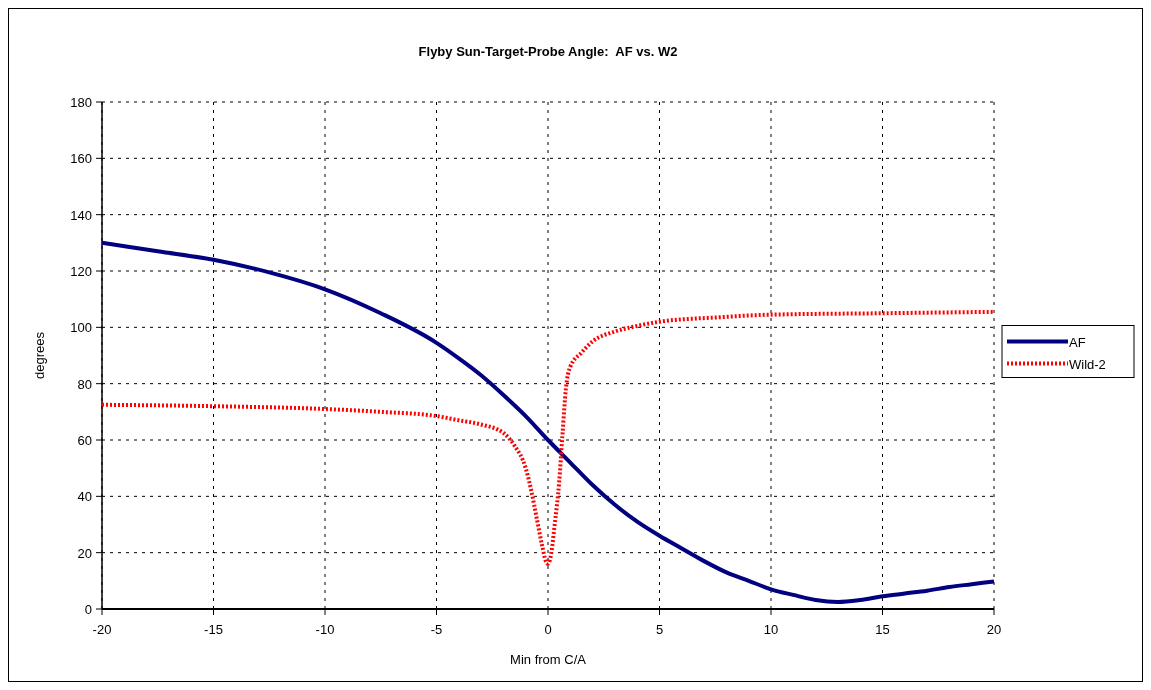  What do you see at coordinates (1077, 342) in the screenshot?
I see `legend-label: AF` at bounding box center [1077, 342].